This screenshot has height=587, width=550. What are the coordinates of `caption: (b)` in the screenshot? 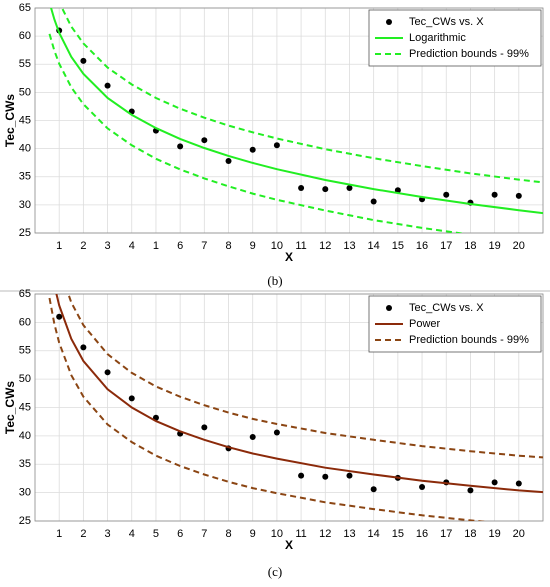 It's located at (274, 280).